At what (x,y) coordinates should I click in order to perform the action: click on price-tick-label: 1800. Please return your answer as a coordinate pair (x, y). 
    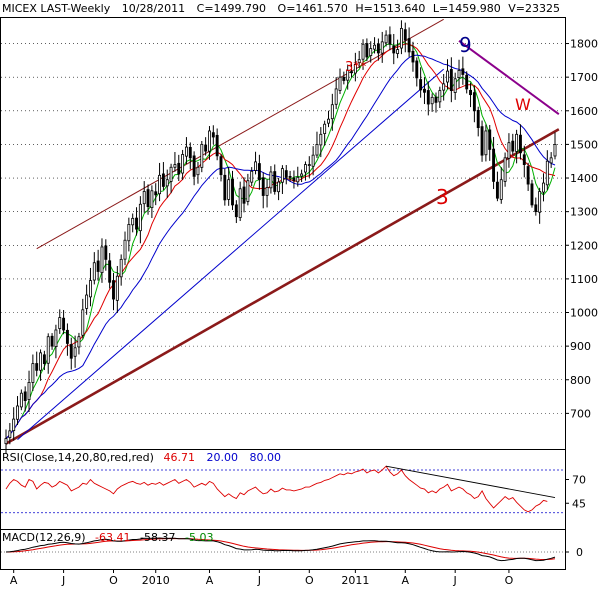
    Looking at the image, I should click on (584, 44).